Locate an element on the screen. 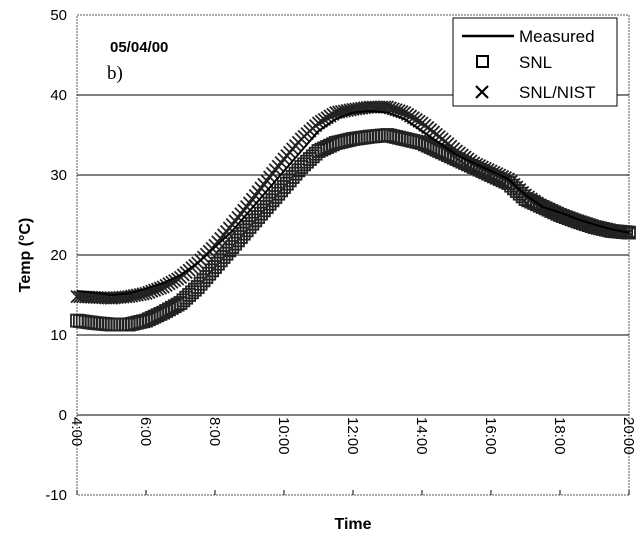 The width and height of the screenshot is (643, 539). x-tick-label: 16:00 is located at coordinates (490, 436).